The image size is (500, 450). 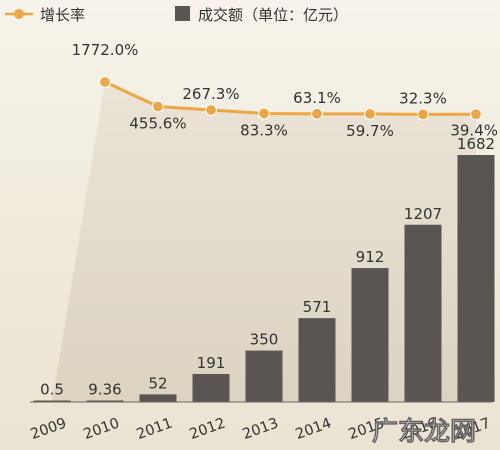 I want to click on bar-label-2011: 52, so click(x=157, y=383).